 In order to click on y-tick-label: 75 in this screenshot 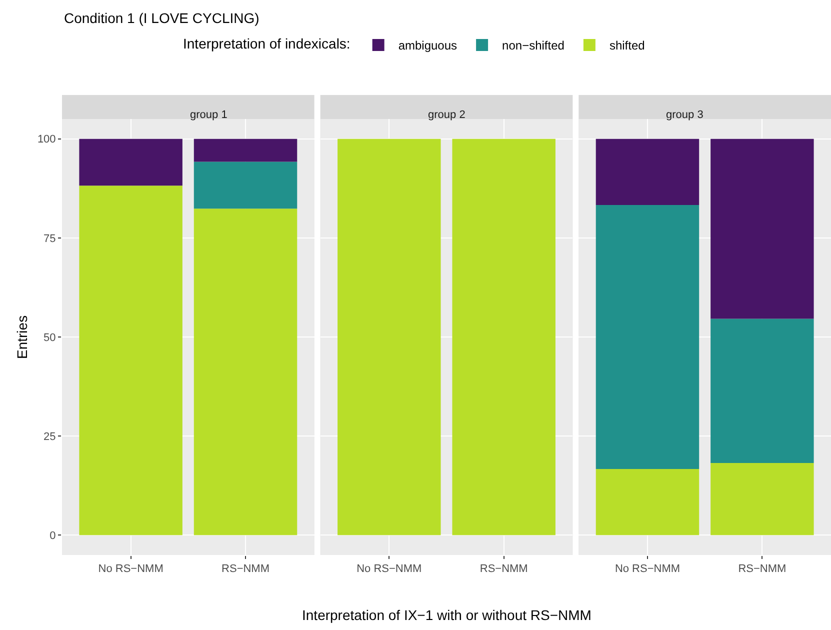, I will do `click(50, 238)`.